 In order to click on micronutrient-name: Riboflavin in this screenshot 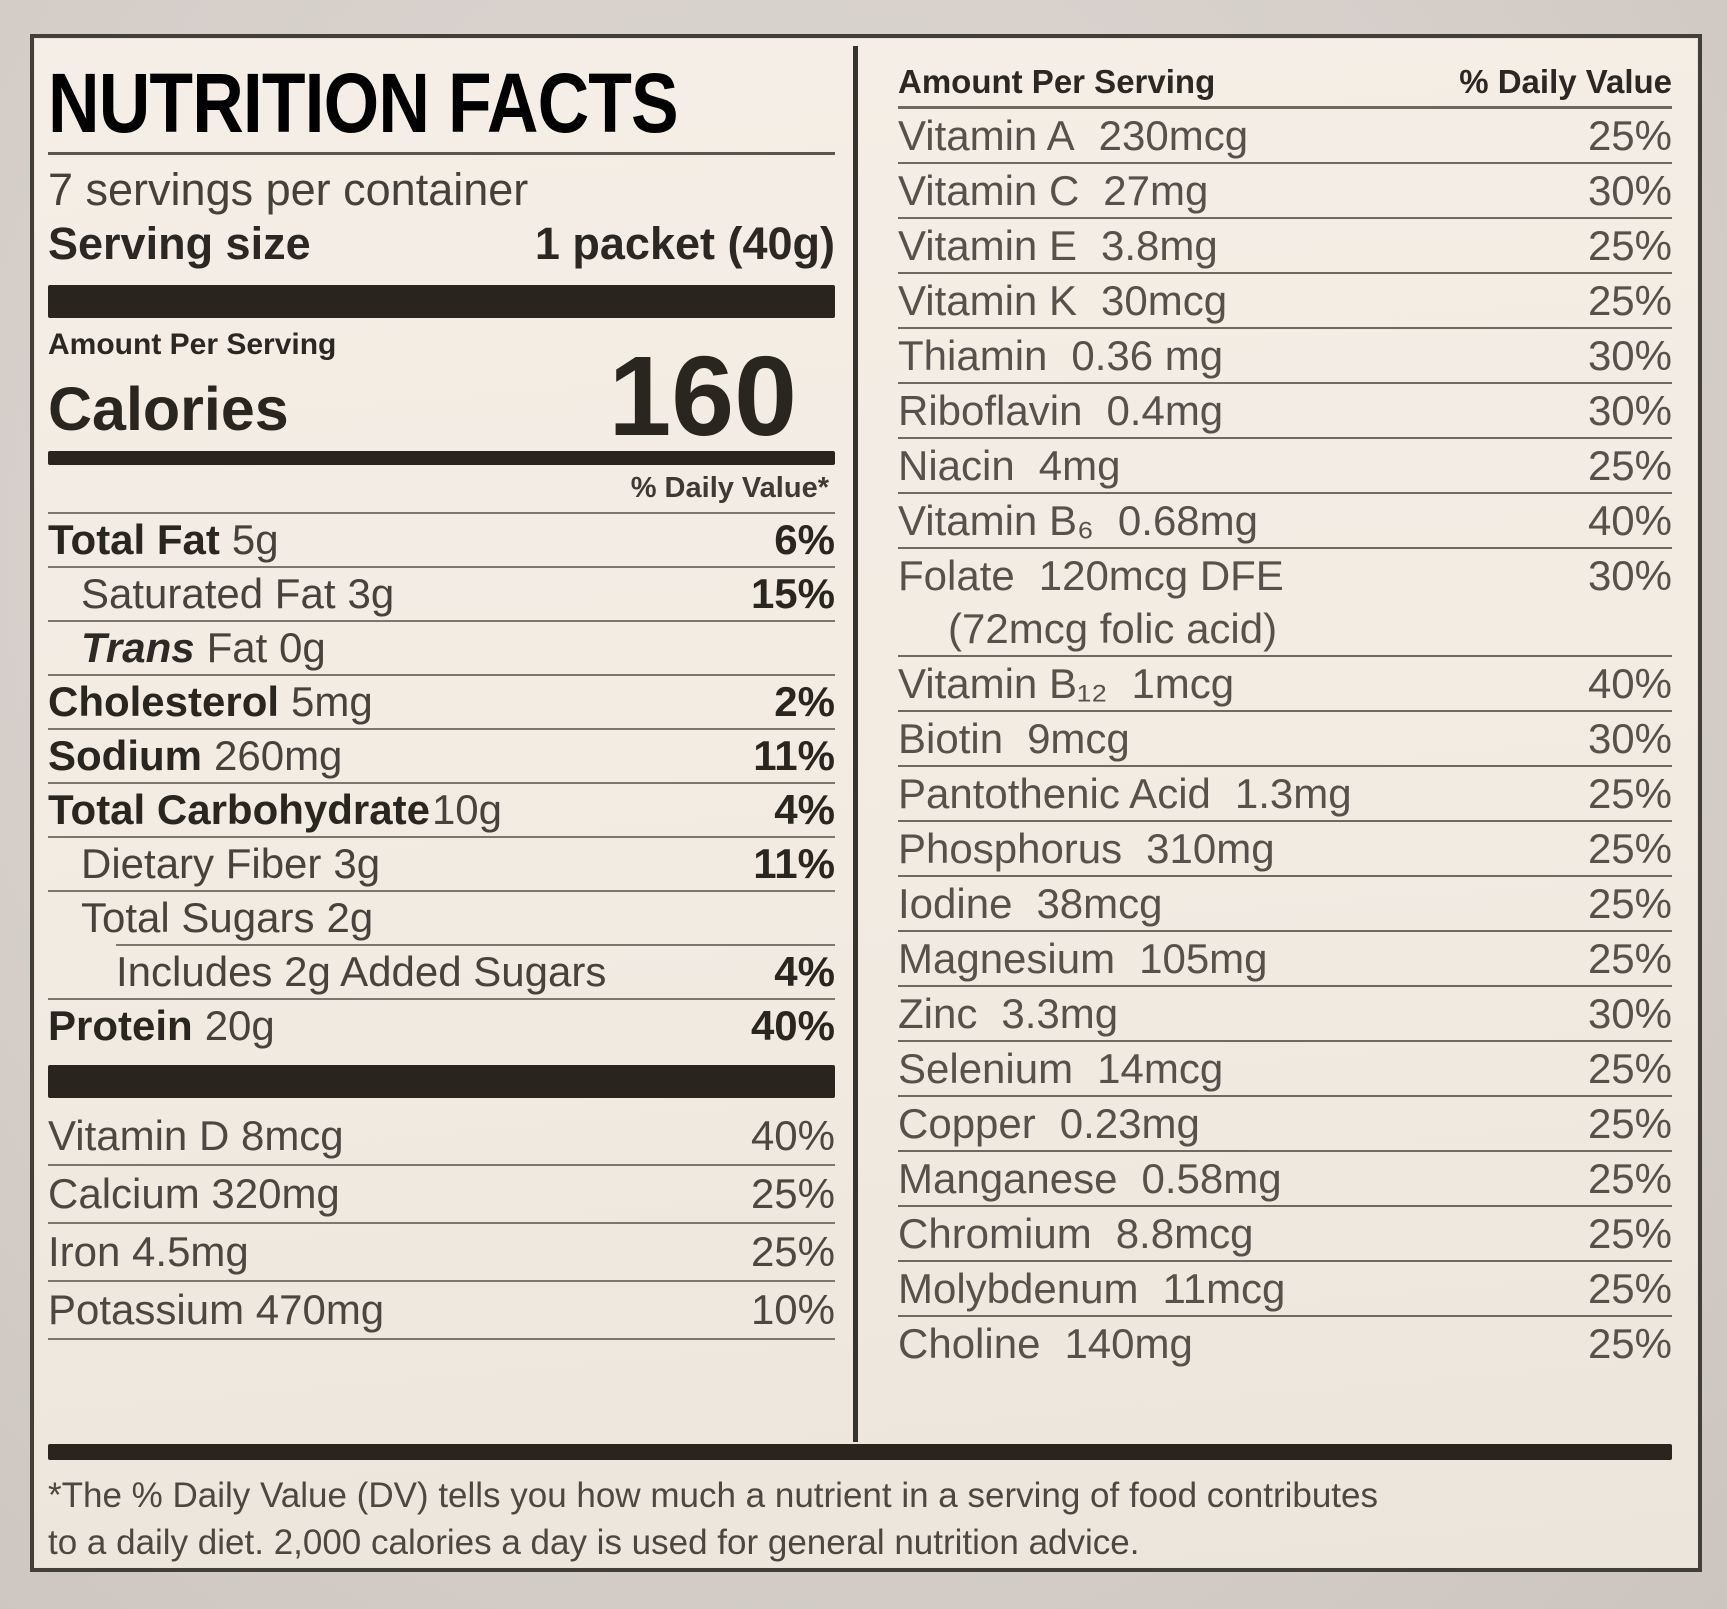, I will do `click(990, 410)`.